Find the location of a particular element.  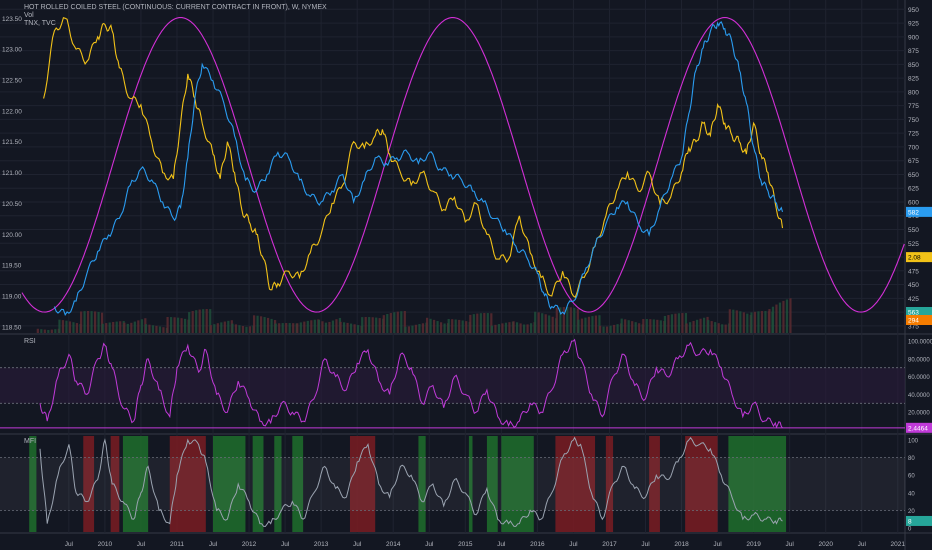

x-axis-tick-label: 2019 is located at coordinates (753, 544).